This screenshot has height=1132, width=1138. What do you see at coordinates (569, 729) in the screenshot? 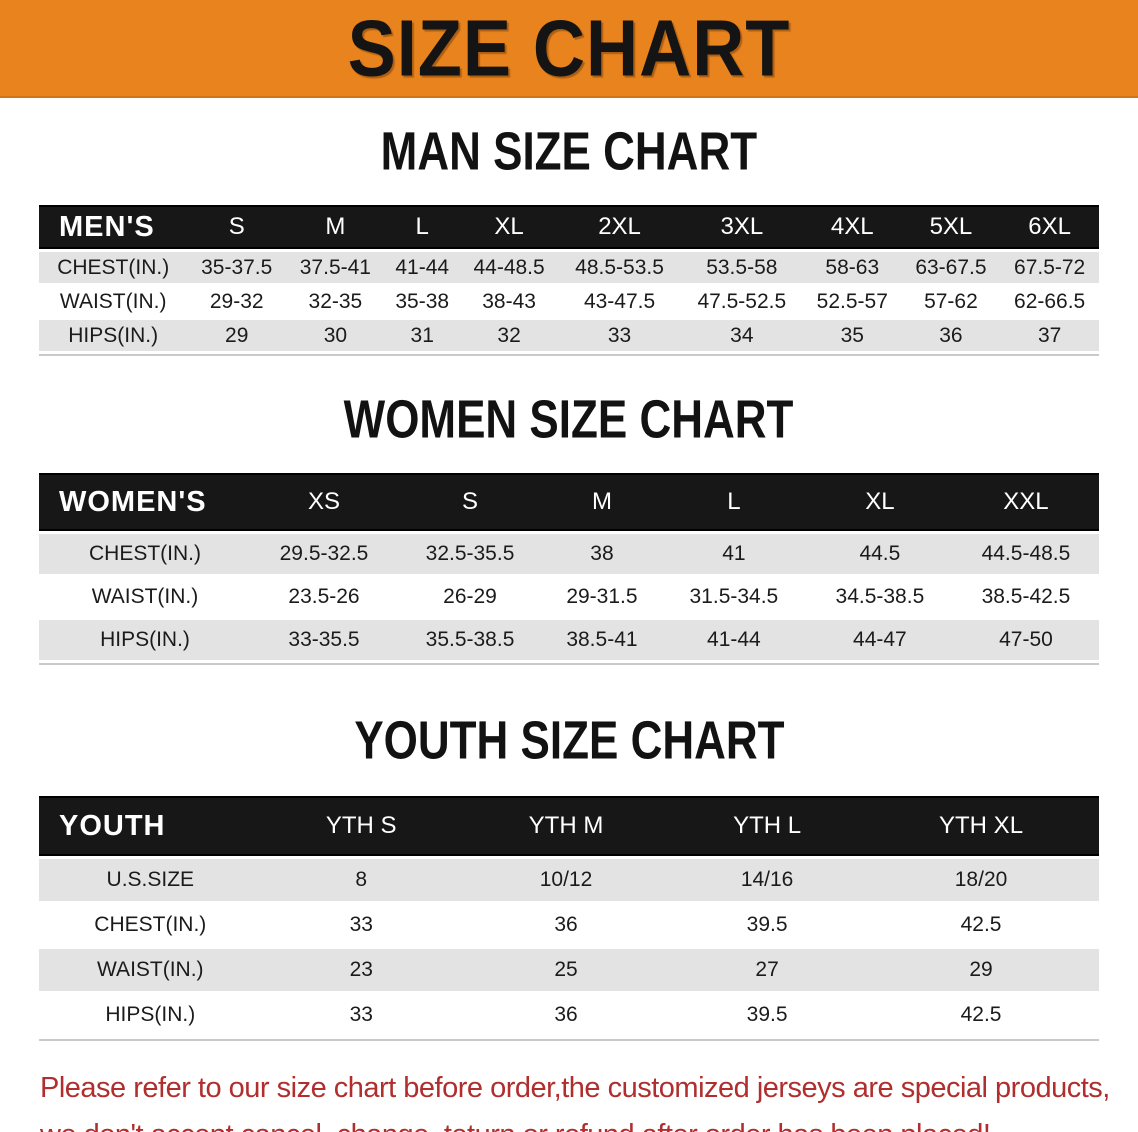
I see `youth-section-heading: YOUTH SIZE CHART` at bounding box center [569, 729].